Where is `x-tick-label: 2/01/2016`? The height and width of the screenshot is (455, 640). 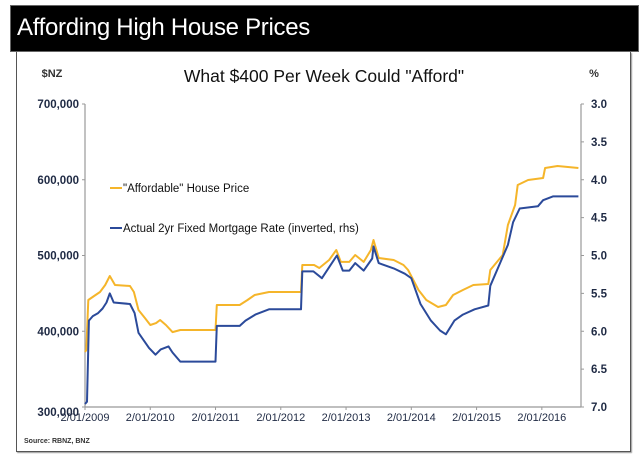
x-tick-label: 2/01/2016 is located at coordinates (541, 418).